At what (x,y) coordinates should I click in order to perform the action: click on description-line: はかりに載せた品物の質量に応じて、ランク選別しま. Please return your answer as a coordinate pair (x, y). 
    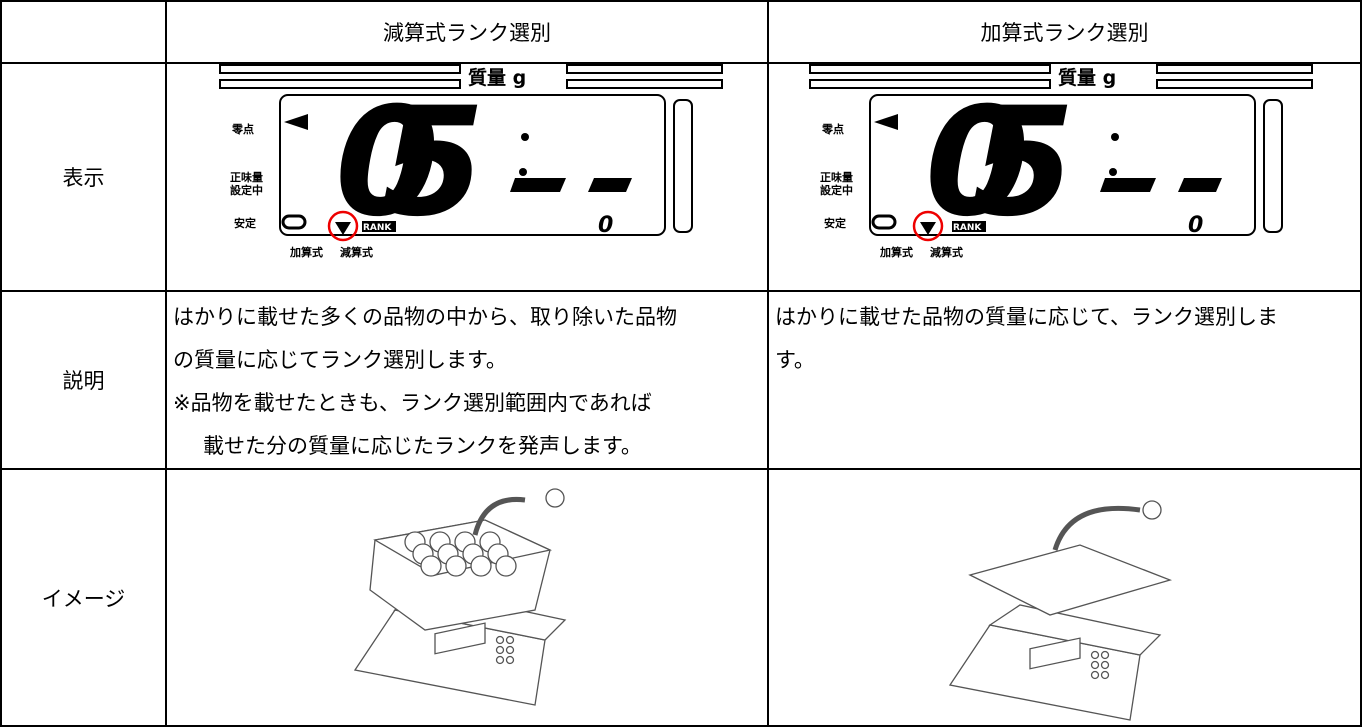
    Looking at the image, I should click on (1026, 317).